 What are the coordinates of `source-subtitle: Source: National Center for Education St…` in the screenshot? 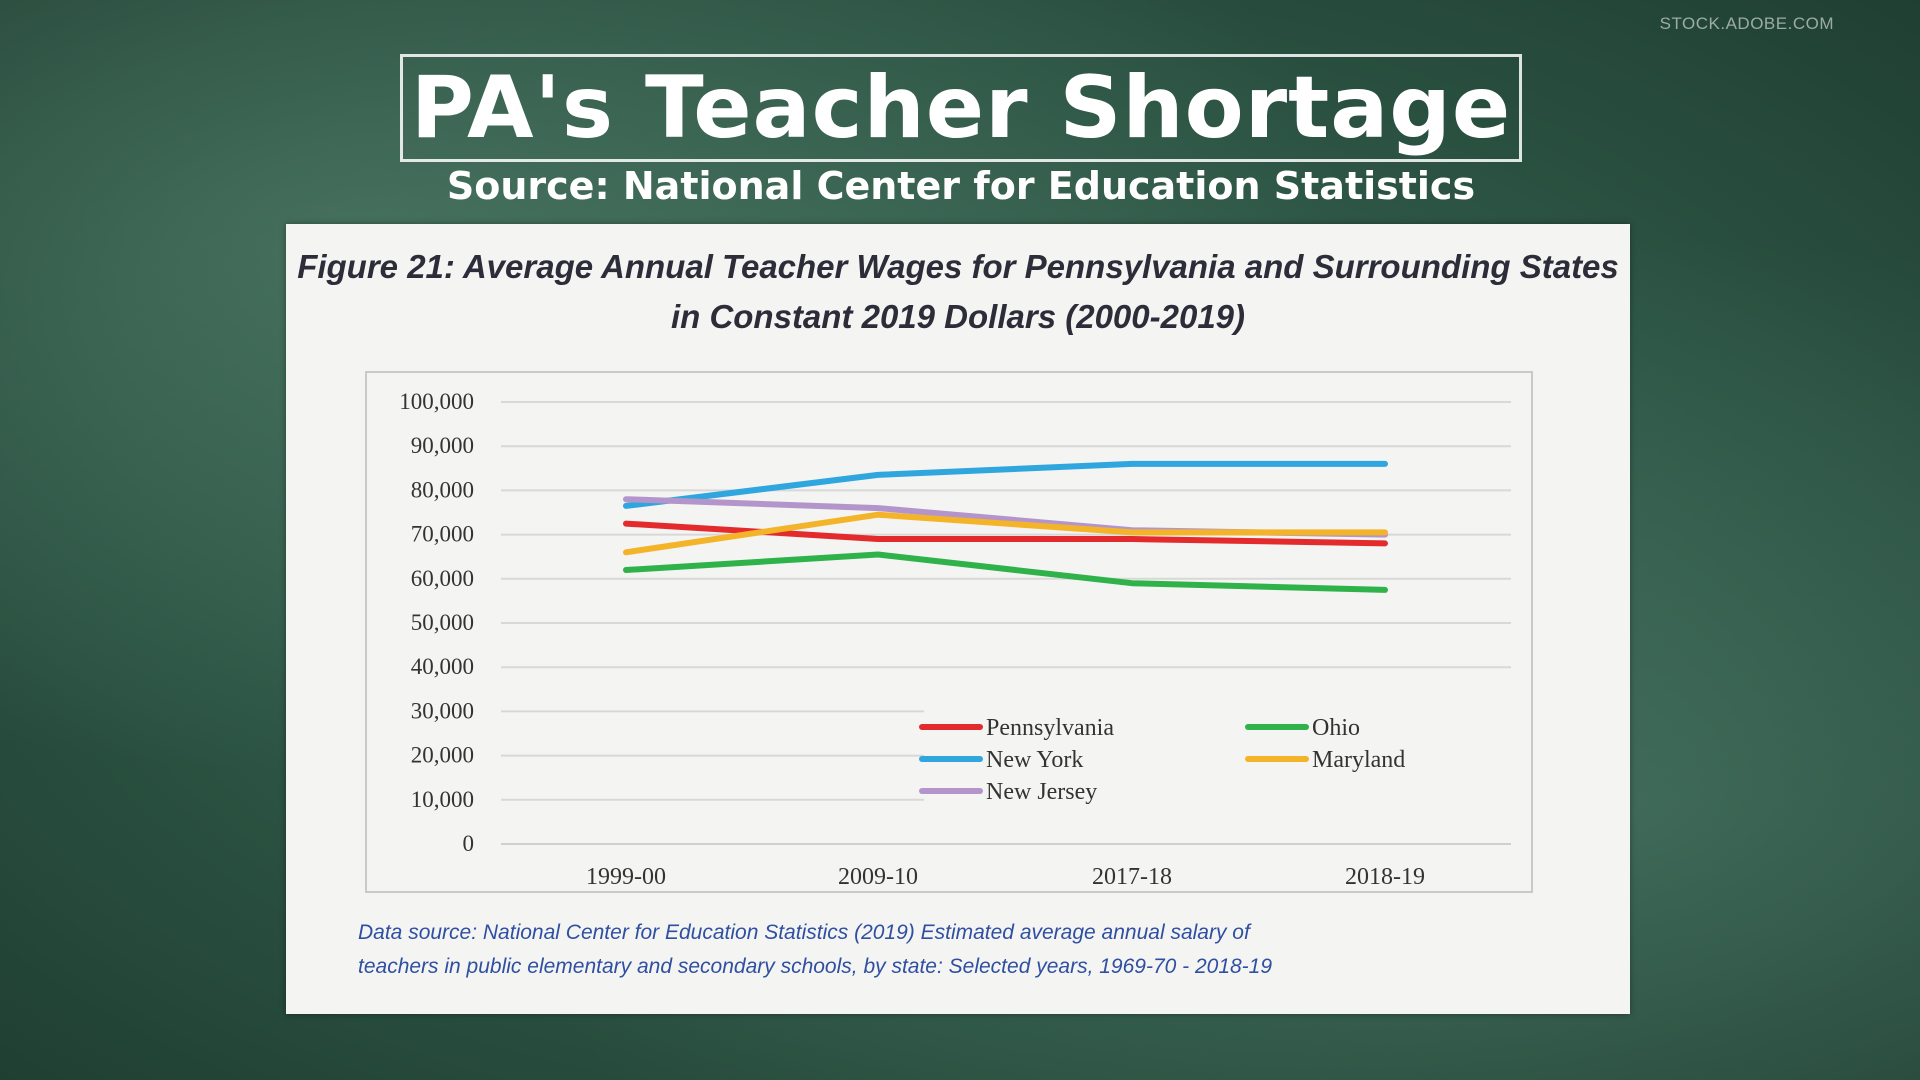 It's located at (961, 186).